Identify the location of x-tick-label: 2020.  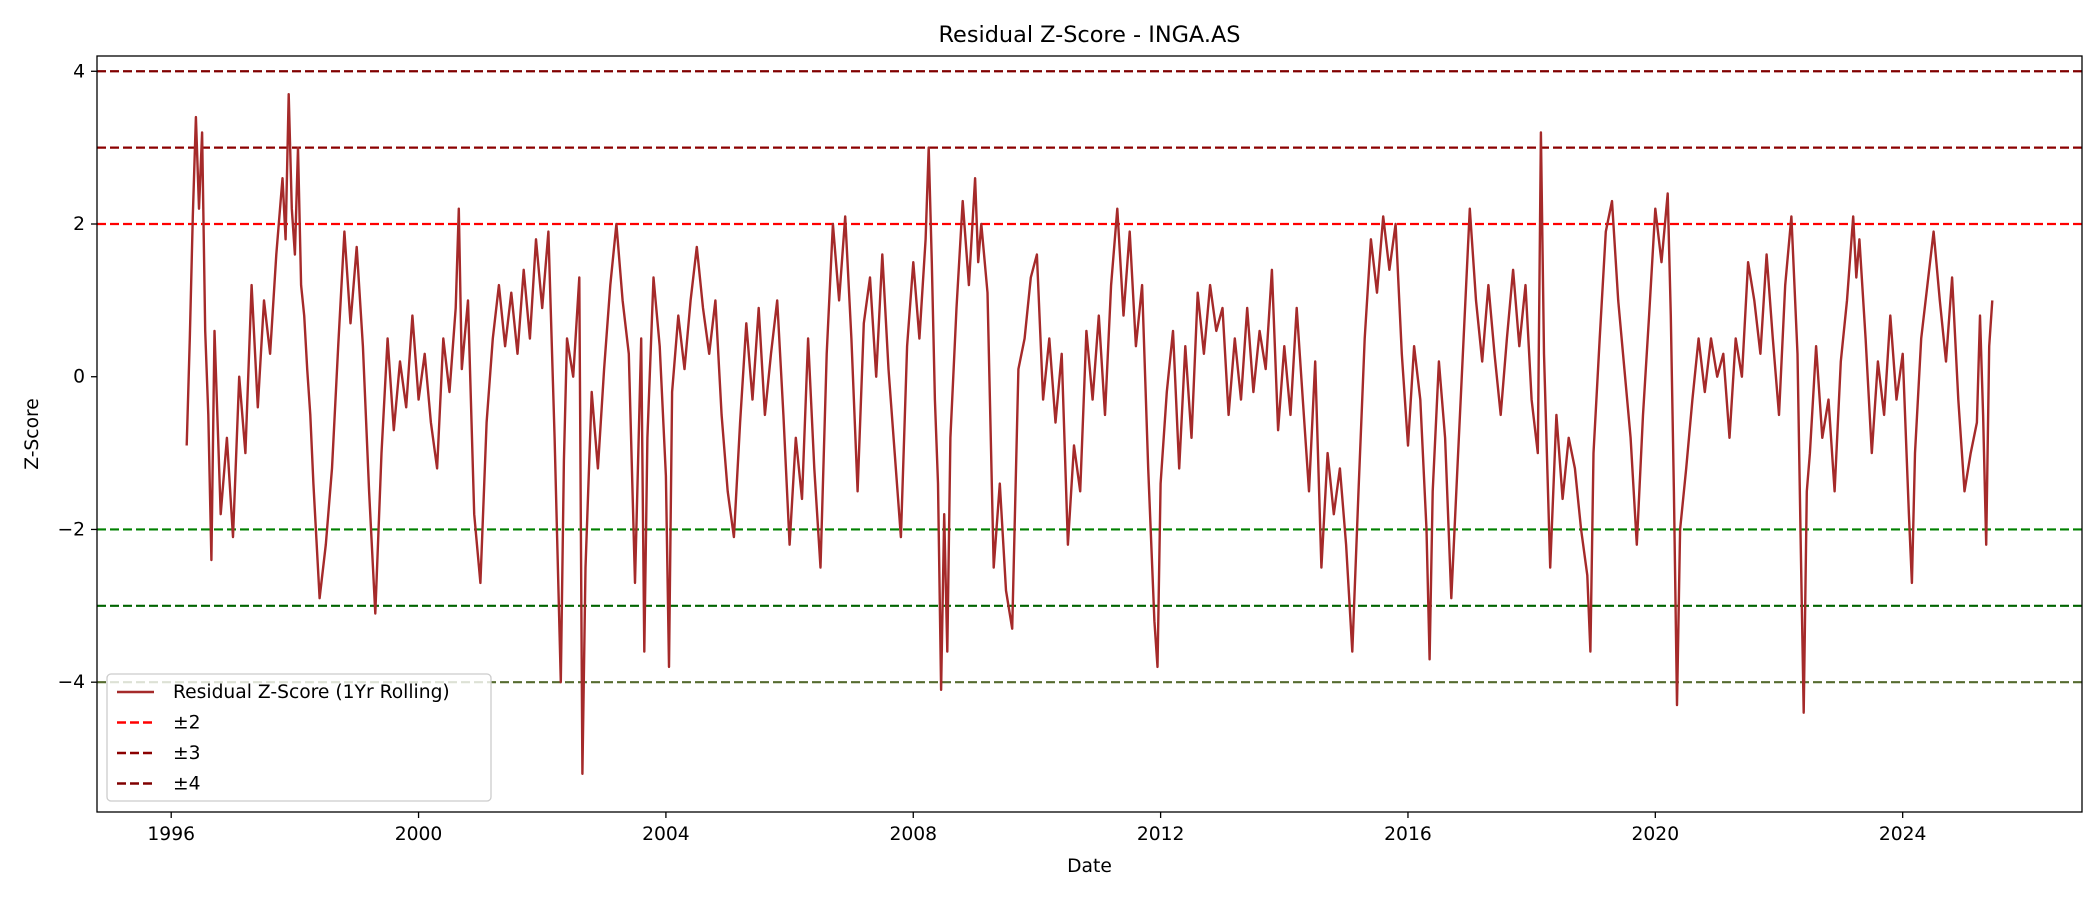
(1656, 834).